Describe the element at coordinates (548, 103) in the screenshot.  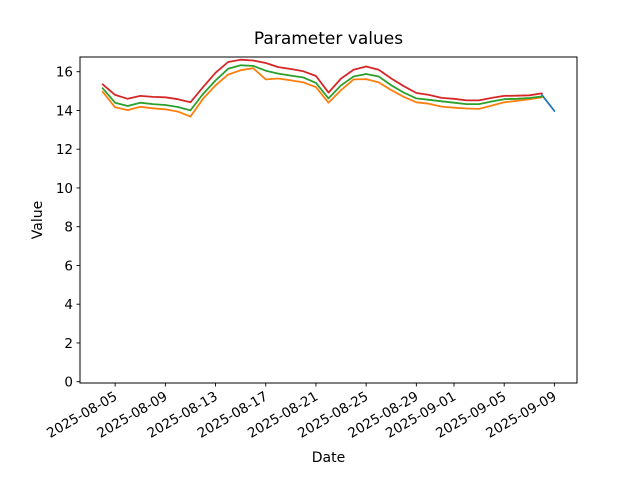
I see `series-line-blue` at that location.